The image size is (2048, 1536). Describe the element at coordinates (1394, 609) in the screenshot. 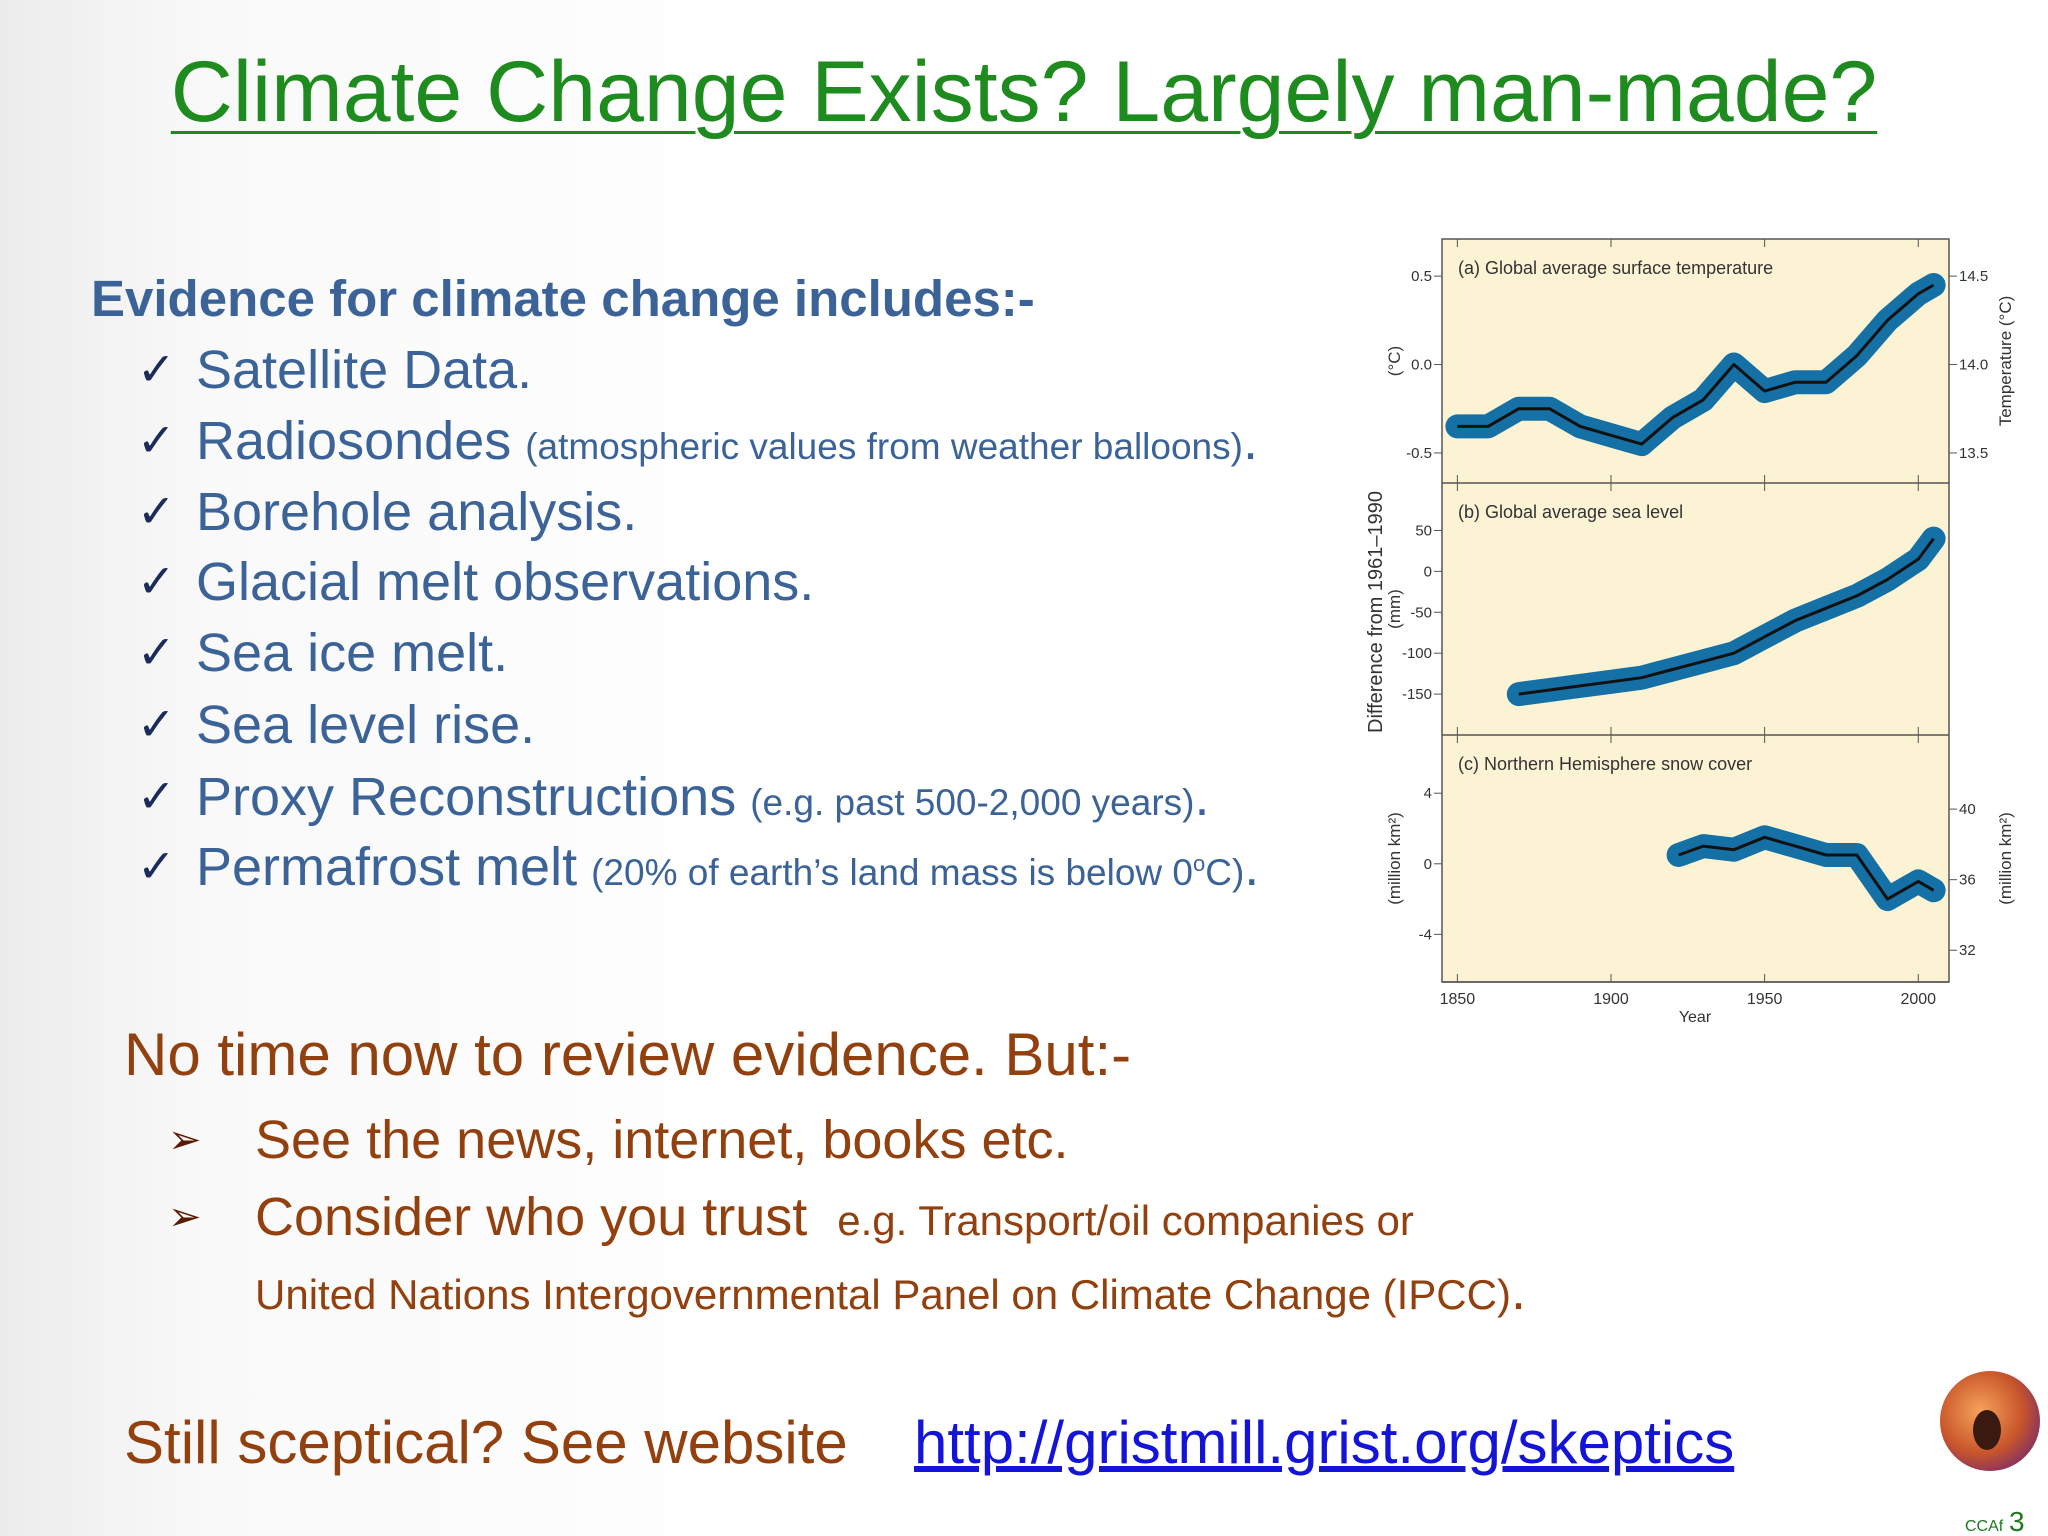

I see `y-axis-label: (mm)` at that location.